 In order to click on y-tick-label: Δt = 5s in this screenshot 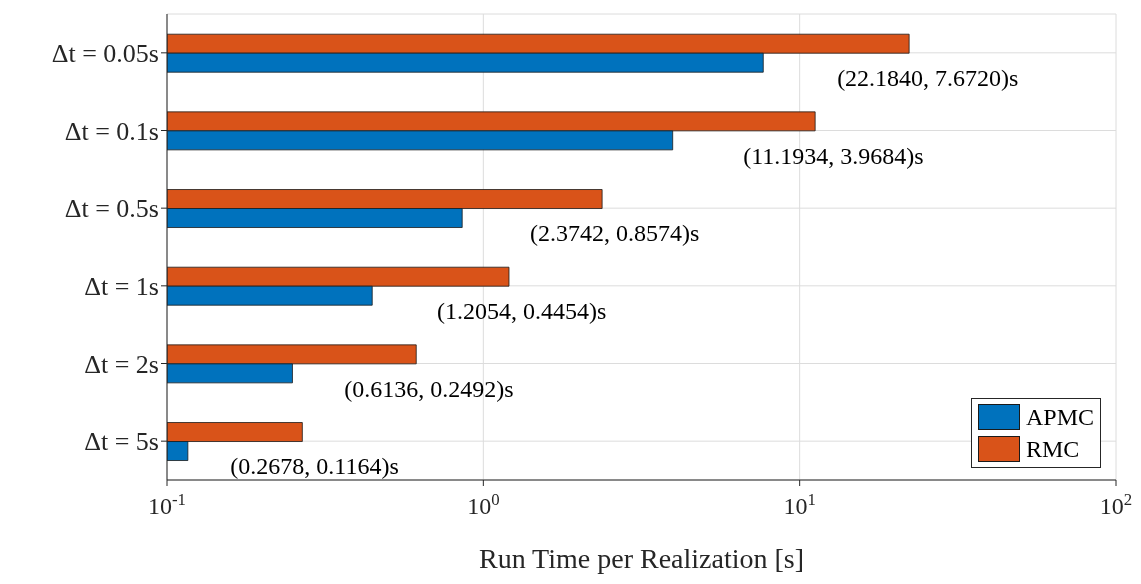, I will do `click(121, 442)`.